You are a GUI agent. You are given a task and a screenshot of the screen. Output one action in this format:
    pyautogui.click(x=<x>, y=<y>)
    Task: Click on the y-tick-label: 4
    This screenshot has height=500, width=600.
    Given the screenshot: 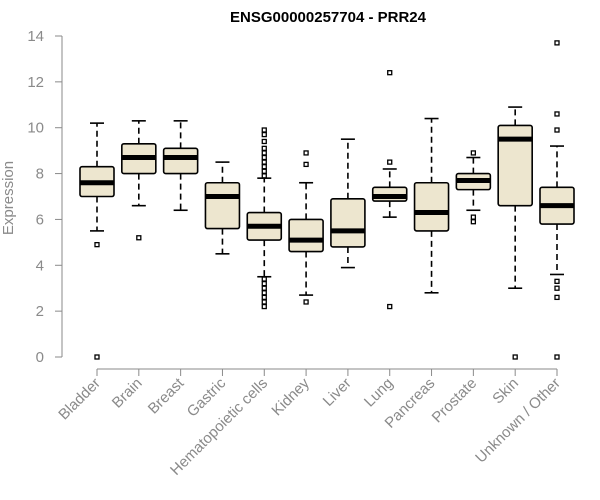 What is the action you would take?
    pyautogui.click(x=40, y=265)
    